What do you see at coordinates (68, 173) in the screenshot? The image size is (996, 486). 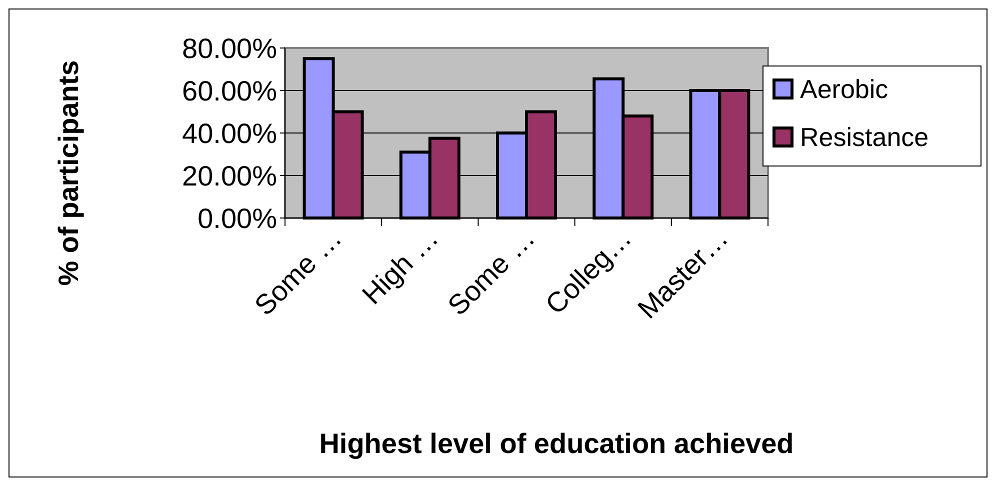 I see `y-axis-title: % of participants` at bounding box center [68, 173].